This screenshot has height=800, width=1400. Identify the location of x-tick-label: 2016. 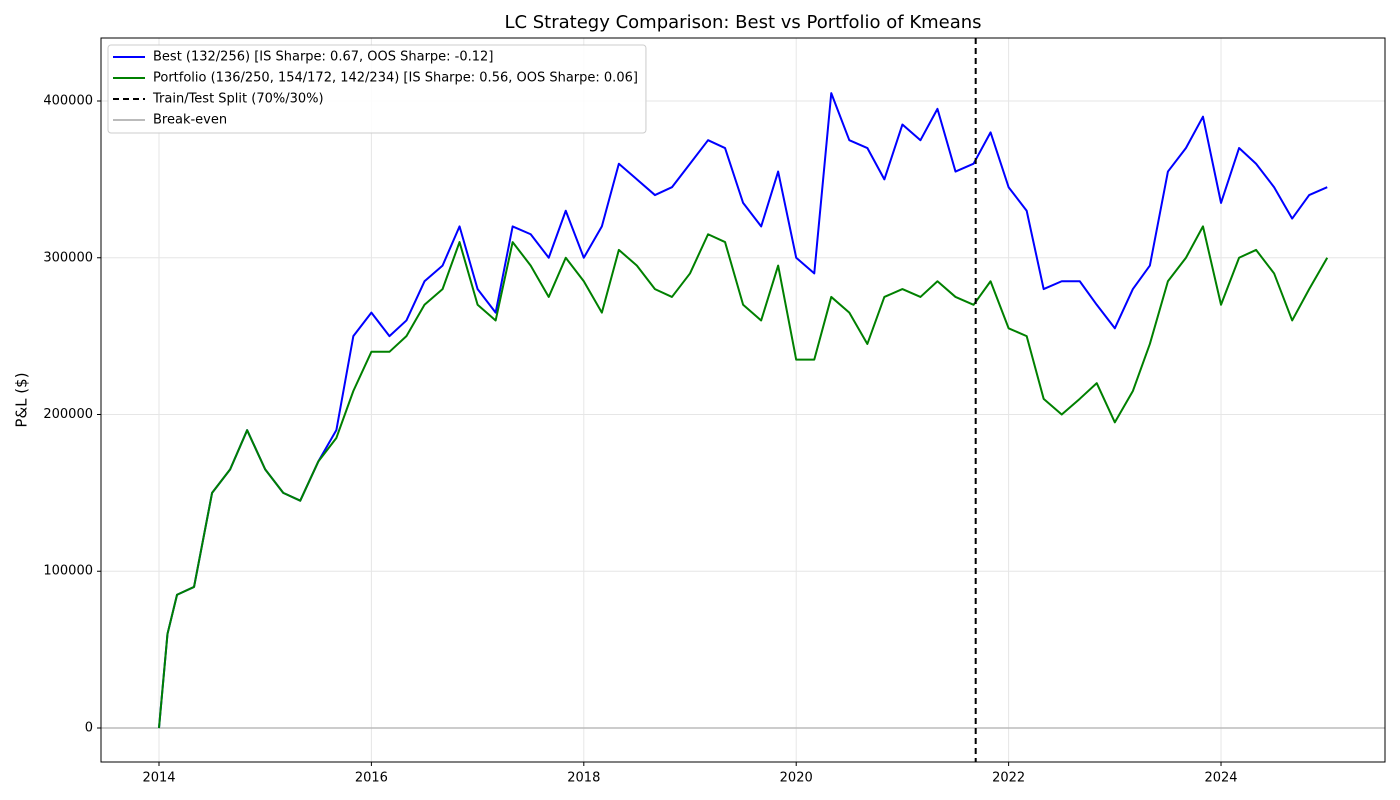
(371, 778).